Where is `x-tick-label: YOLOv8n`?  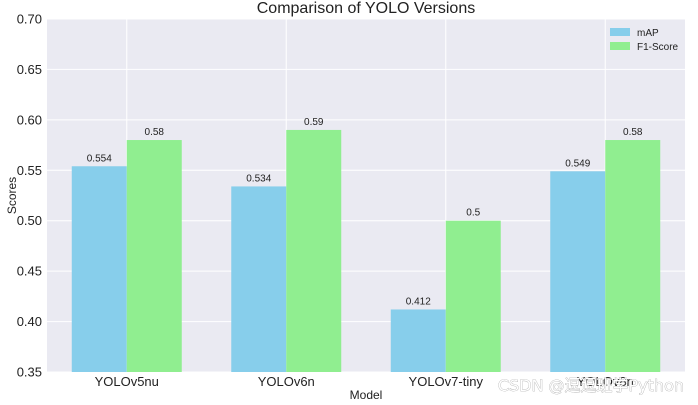 x-tick-label: YOLOv8n is located at coordinates (605, 381).